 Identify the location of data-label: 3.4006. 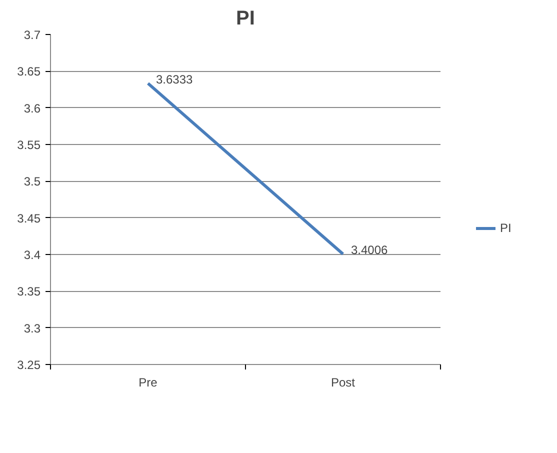
(369, 250).